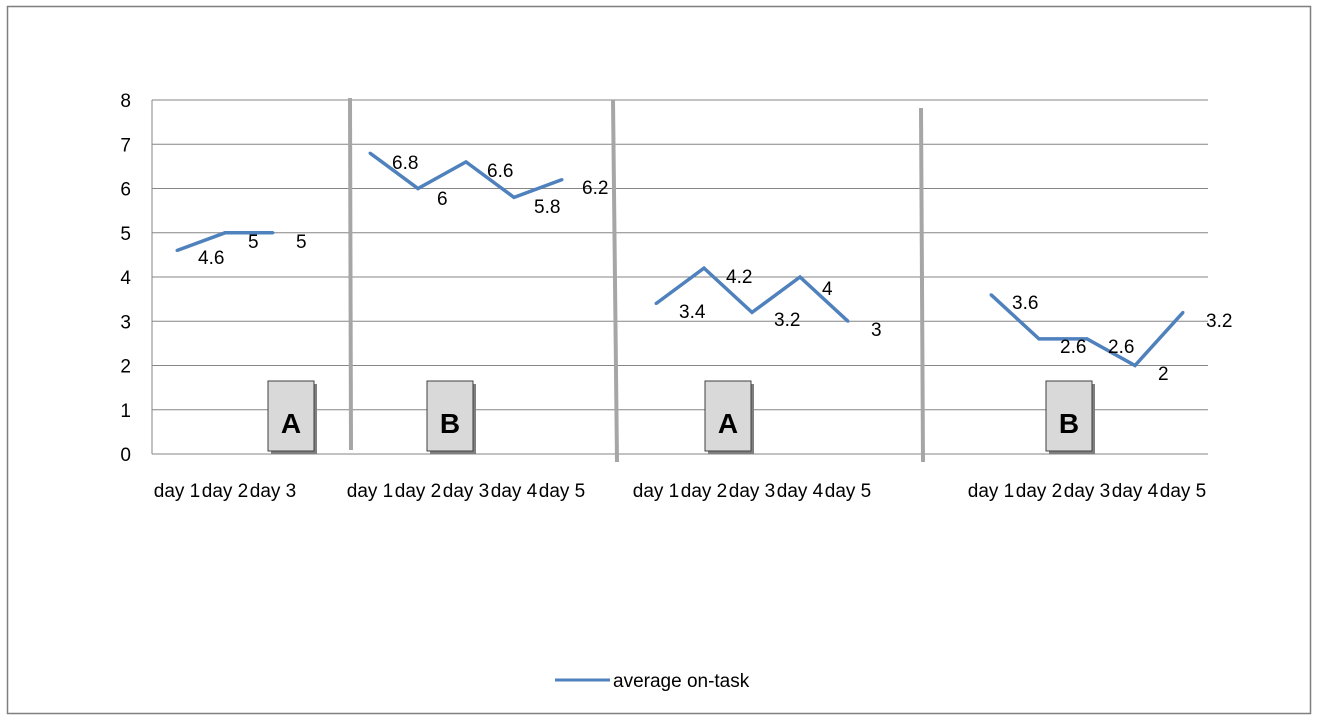 The width and height of the screenshot is (1319, 715). What do you see at coordinates (1163, 374) in the screenshot?
I see `data-label: 2` at bounding box center [1163, 374].